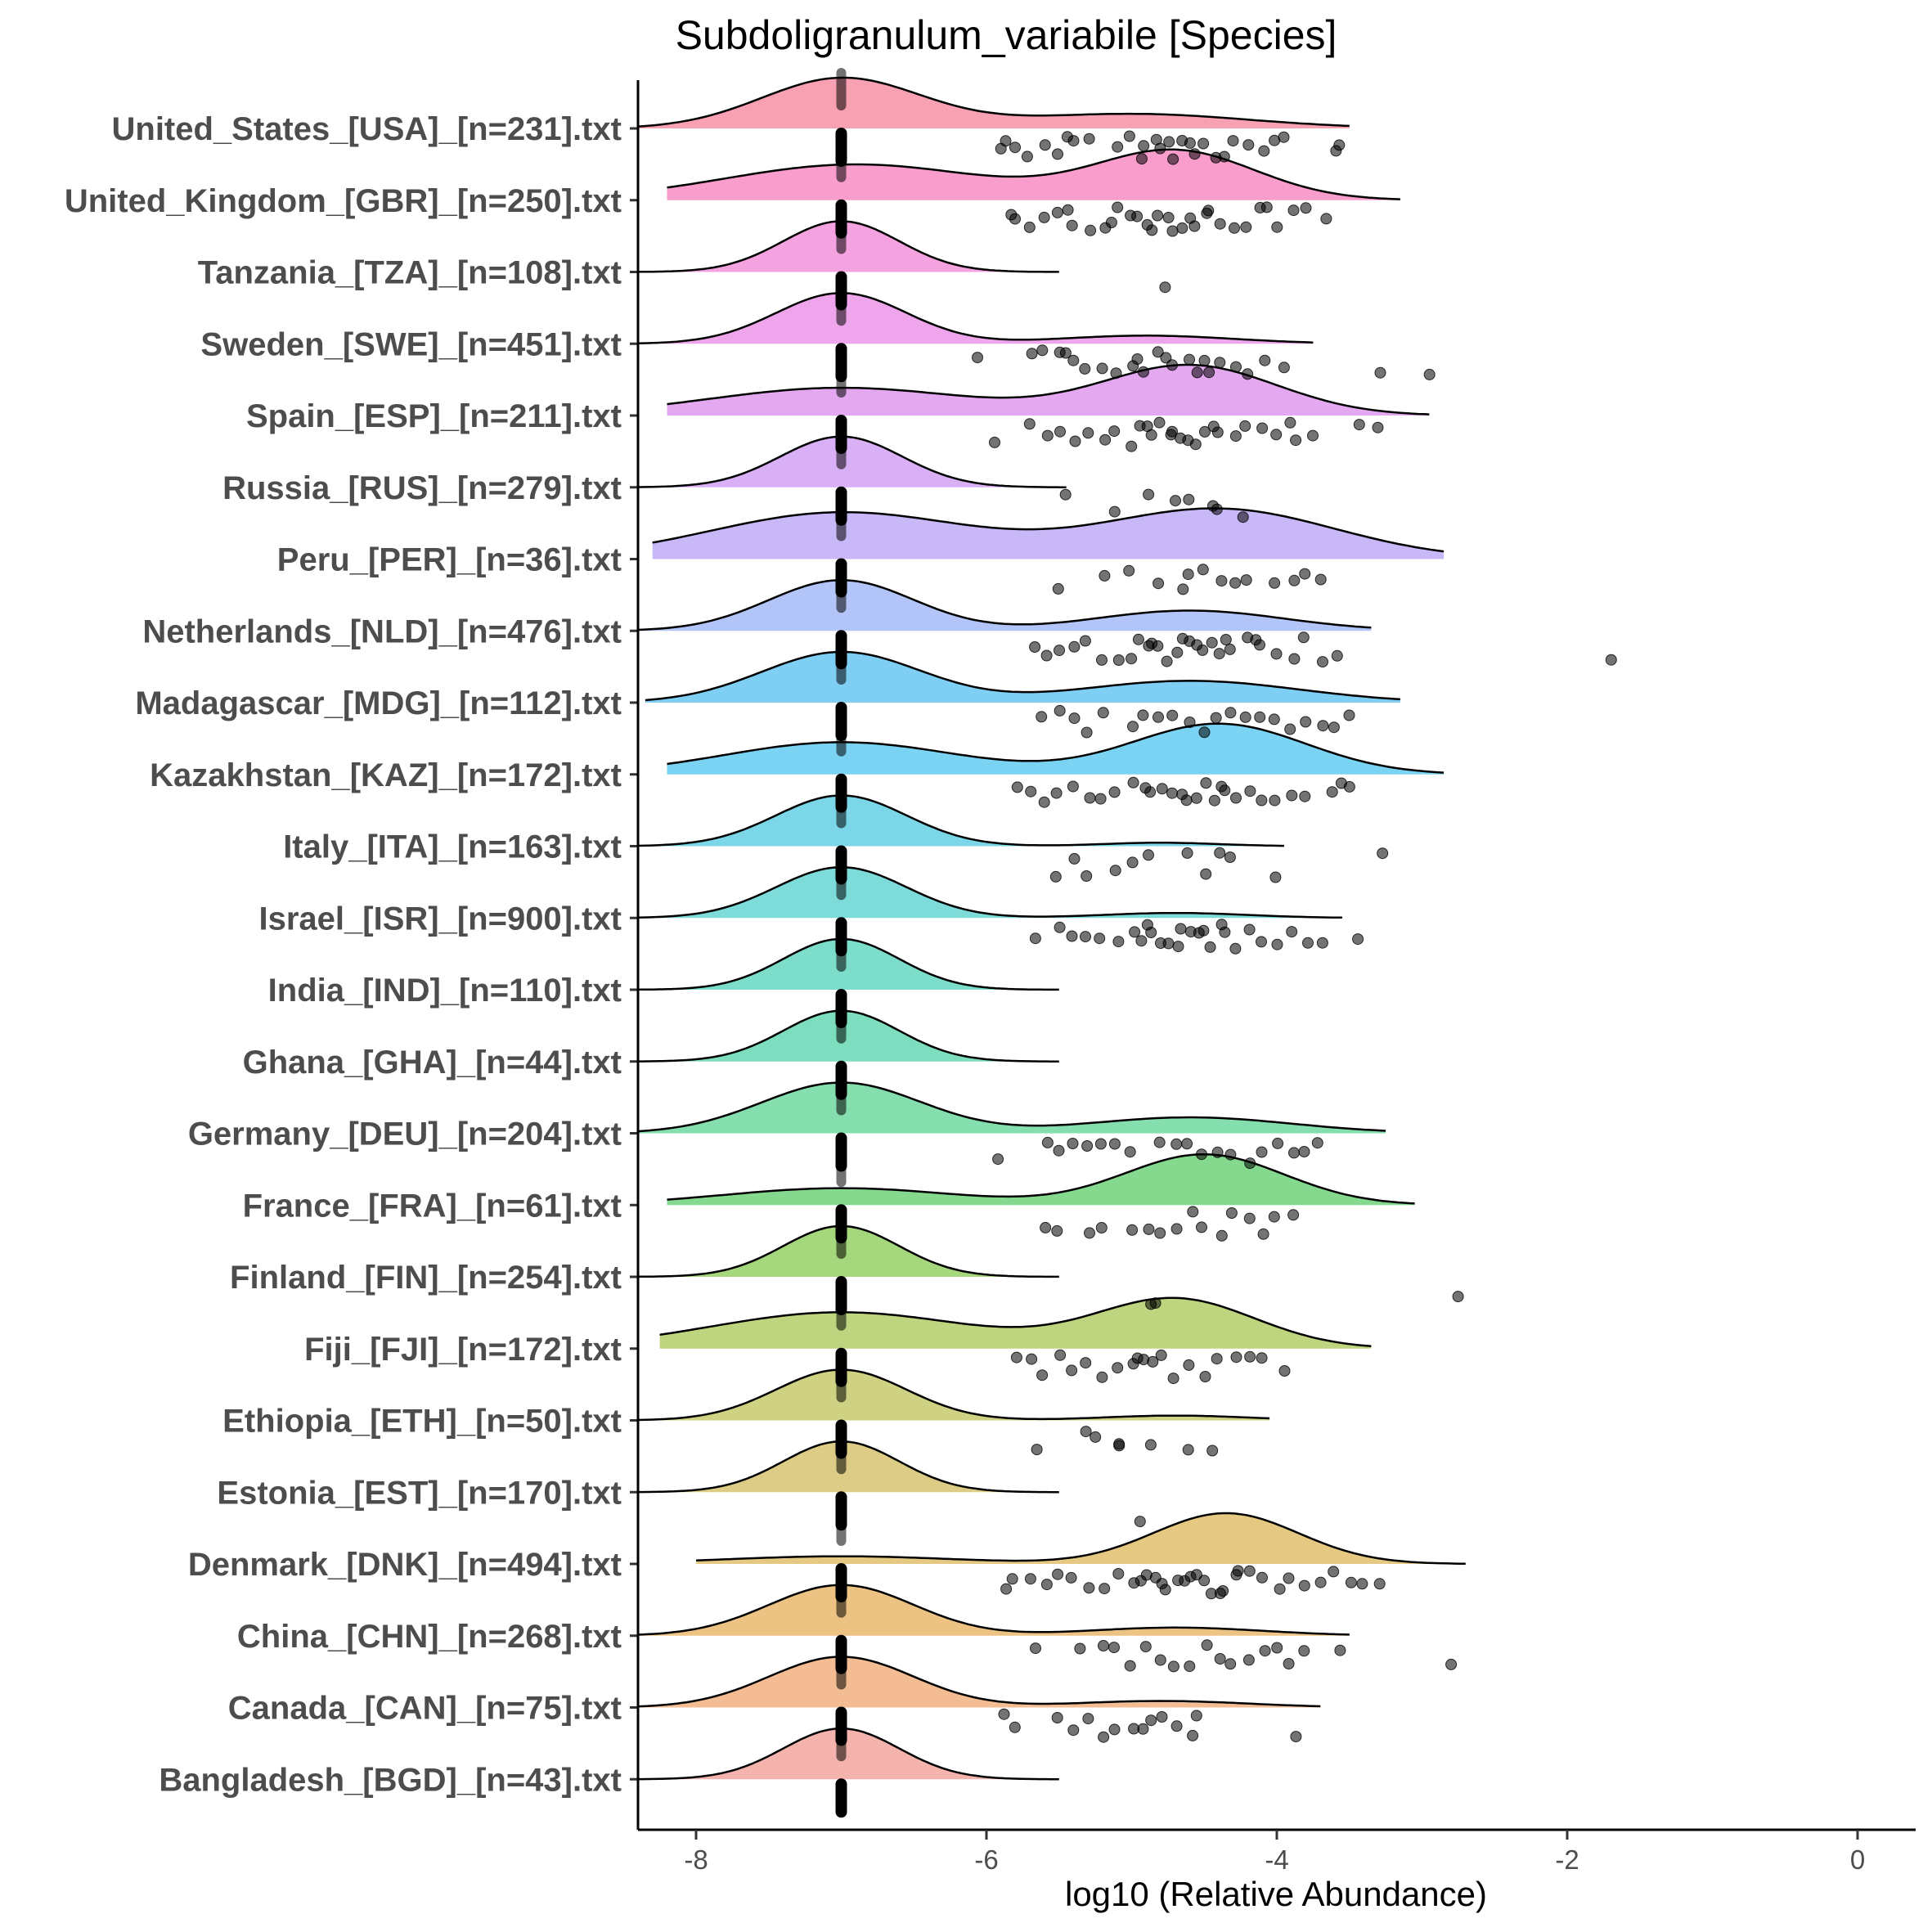  Describe the element at coordinates (405, 1565) in the screenshot. I see `y-label-denmark-dnk-n-494: Denmark_[DNK]_[n=494].txt` at that location.